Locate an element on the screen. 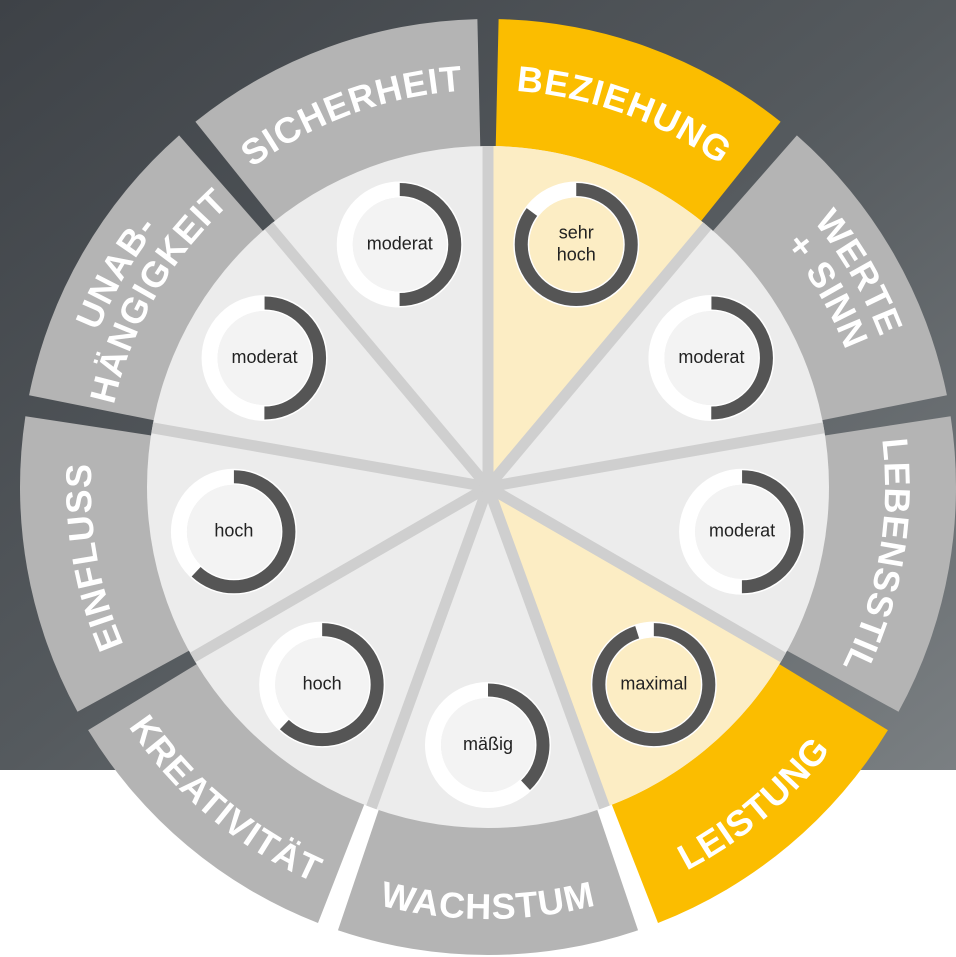 Image resolution: width=956 pixels, height=957 pixels. level-text: mäßig is located at coordinates (488, 744).